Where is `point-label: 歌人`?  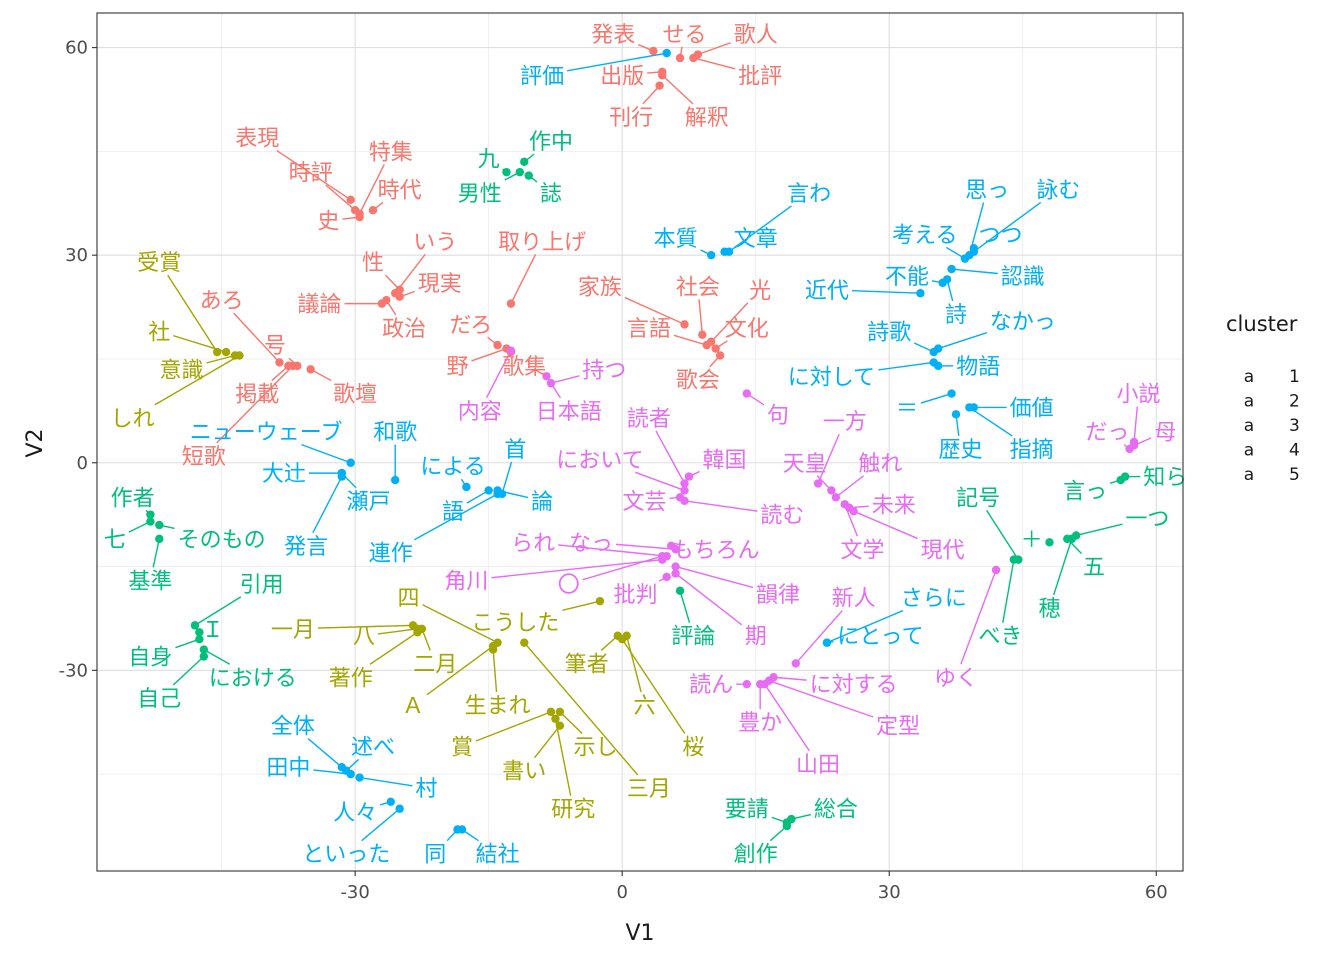
point-label: 歌人 is located at coordinates (756, 35).